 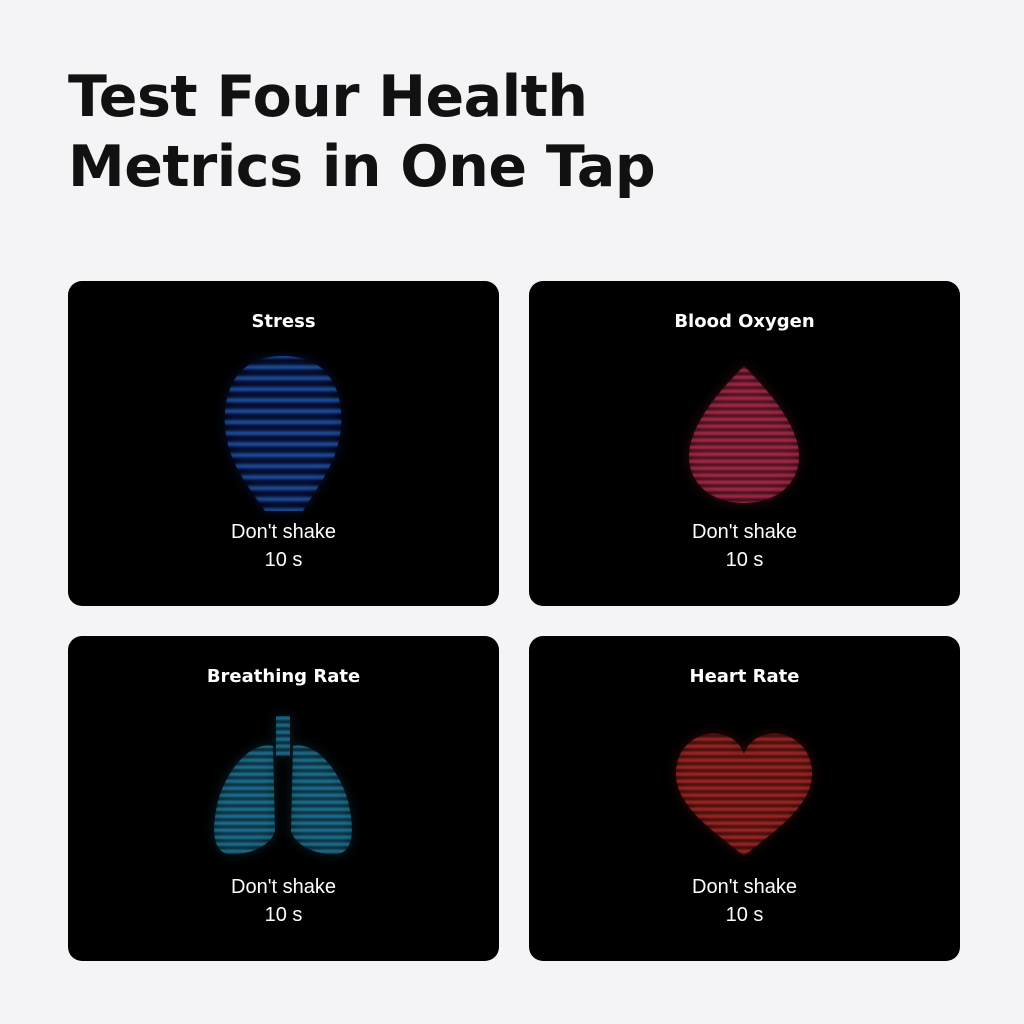 What do you see at coordinates (283, 676) in the screenshot?
I see `card-title: Breathing Rate` at bounding box center [283, 676].